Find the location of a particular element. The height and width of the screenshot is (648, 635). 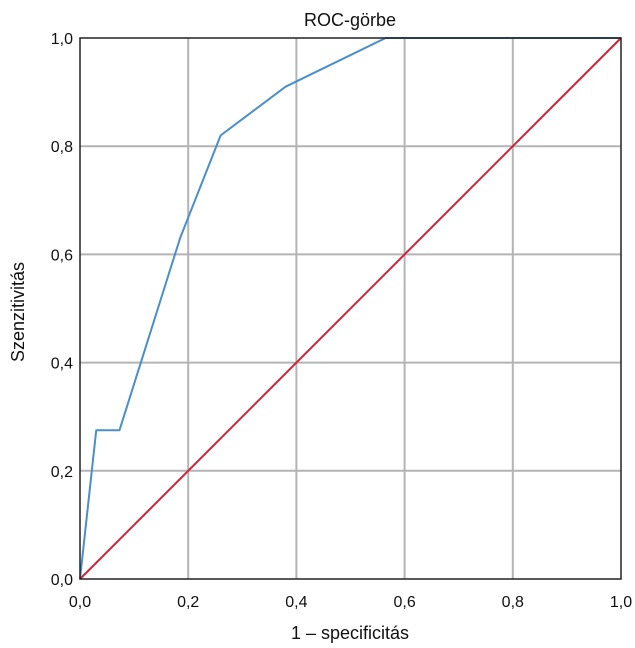

y-tick-label: 0,0 is located at coordinates (62, 580).